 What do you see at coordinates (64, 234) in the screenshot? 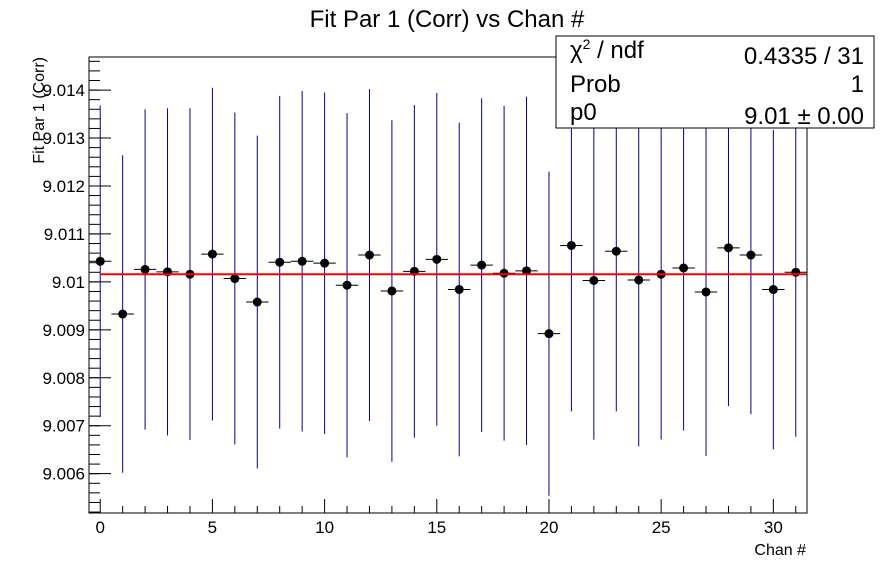
I see `y-tick-label: 9.011` at bounding box center [64, 234].